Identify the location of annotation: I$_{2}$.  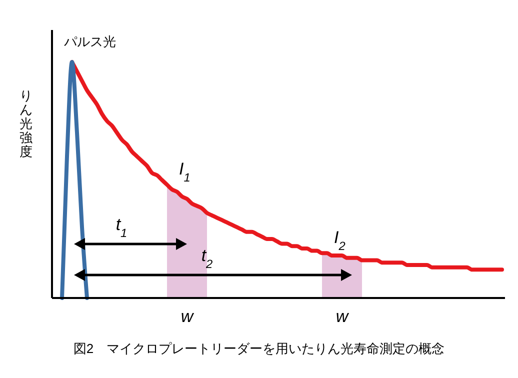
(340, 241).